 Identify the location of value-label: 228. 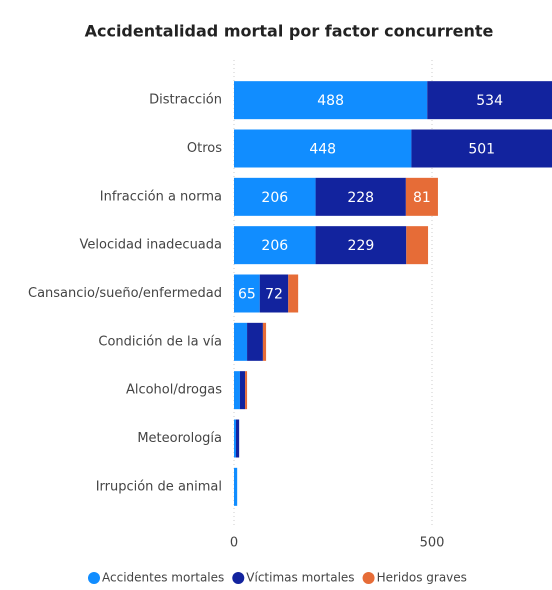
(360, 198).